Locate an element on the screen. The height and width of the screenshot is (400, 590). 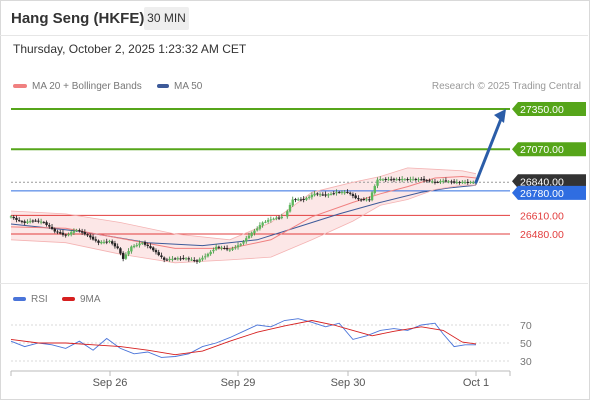
legend-ma20-label: MA 20 + Bollinger Bands is located at coordinates (87, 86).